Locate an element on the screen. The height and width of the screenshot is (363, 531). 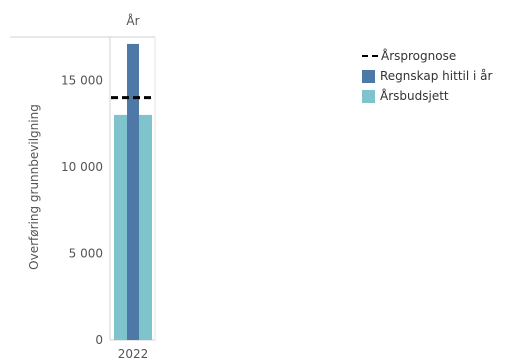
legend-label-budget: Årsbudsjett is located at coordinates (414, 96).